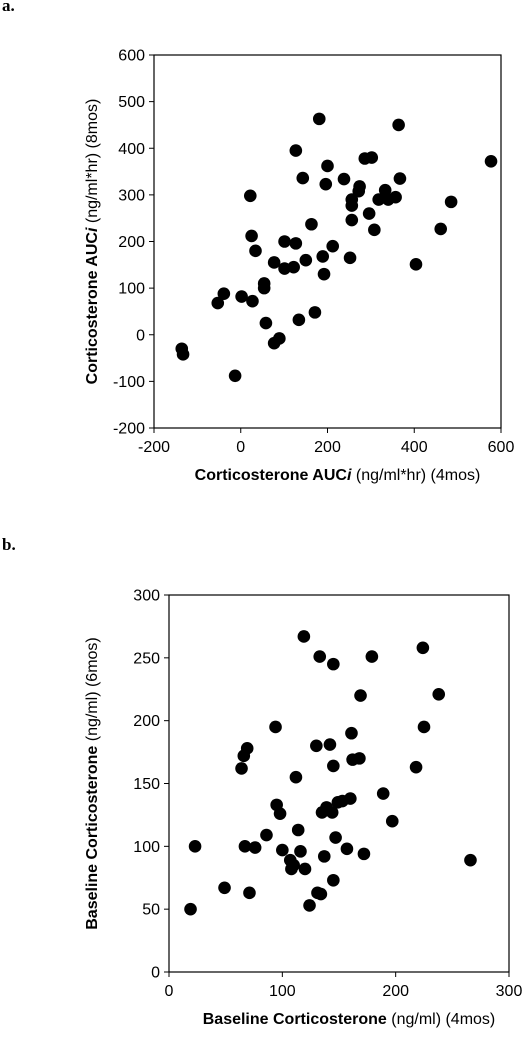 The image size is (527, 1047). Describe the element at coordinates (9, 544) in the screenshot. I see `panel-b-label: b.` at that location.